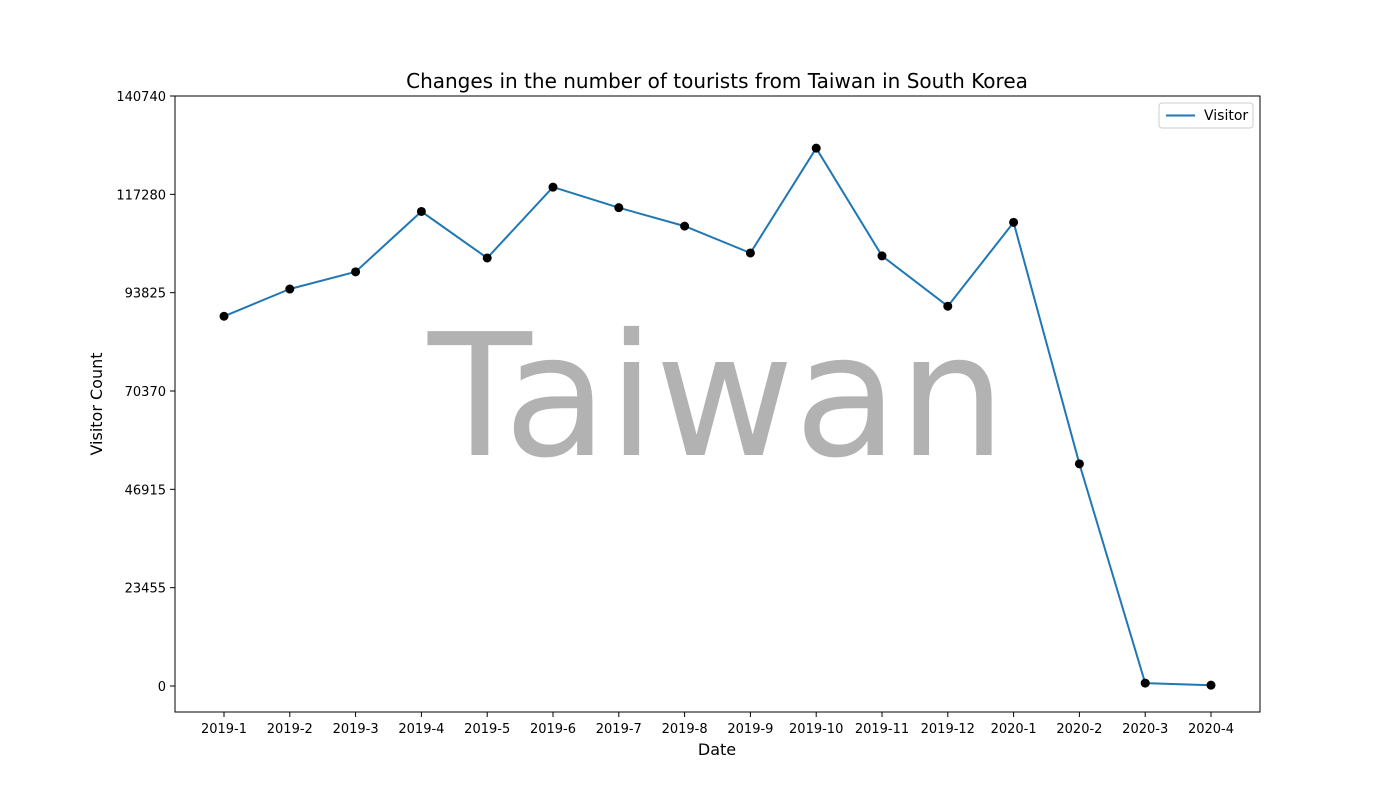  What do you see at coordinates (421, 729) in the screenshot?
I see `x-tick-label: 2019-4` at bounding box center [421, 729].